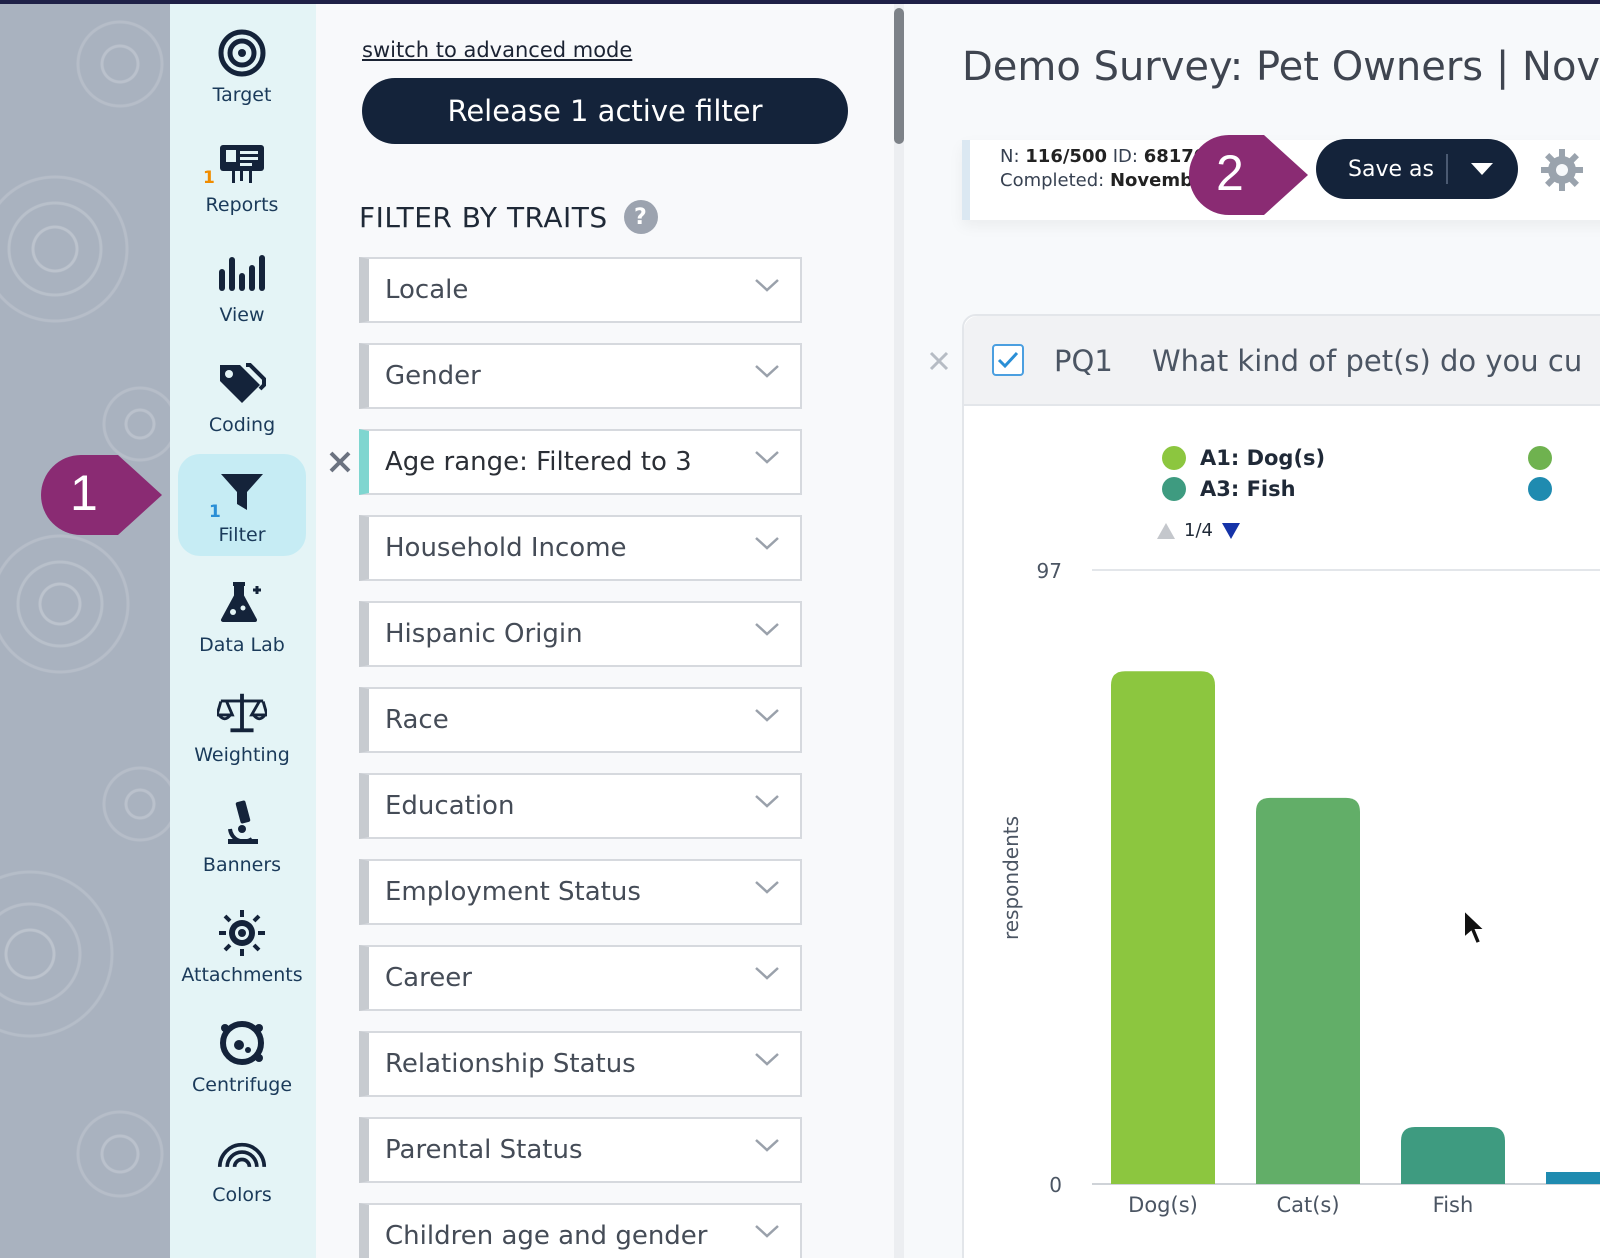 The image size is (1600, 1258). I want to click on nav-item-view: View, so click(242, 285).